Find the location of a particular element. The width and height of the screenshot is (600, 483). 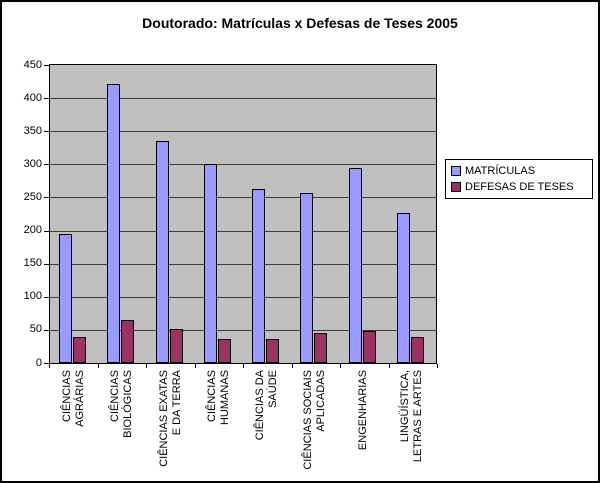

y-axis-tick-label: 150 is located at coordinates (32, 263).